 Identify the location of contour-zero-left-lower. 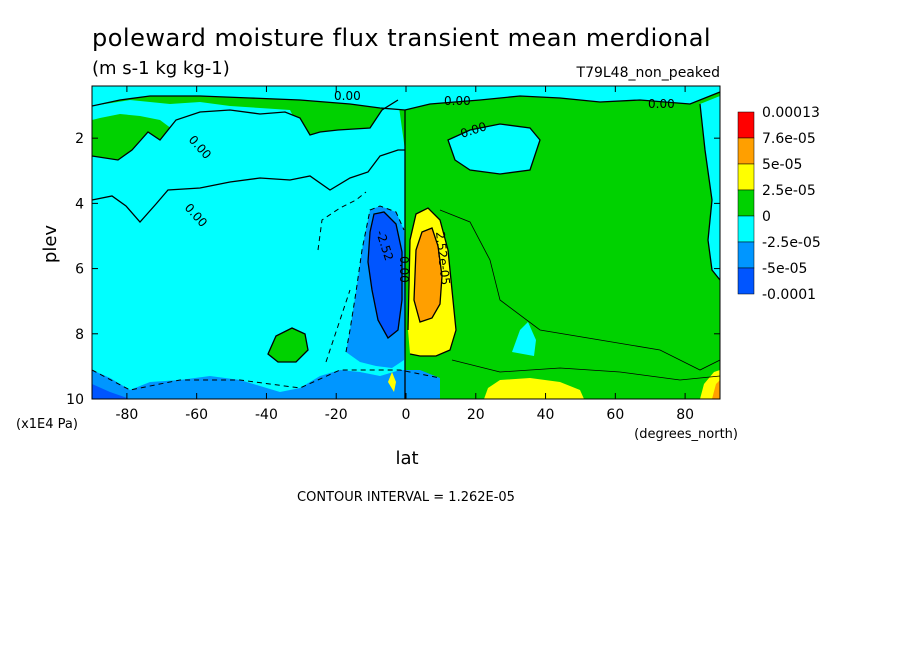
(248, 186).